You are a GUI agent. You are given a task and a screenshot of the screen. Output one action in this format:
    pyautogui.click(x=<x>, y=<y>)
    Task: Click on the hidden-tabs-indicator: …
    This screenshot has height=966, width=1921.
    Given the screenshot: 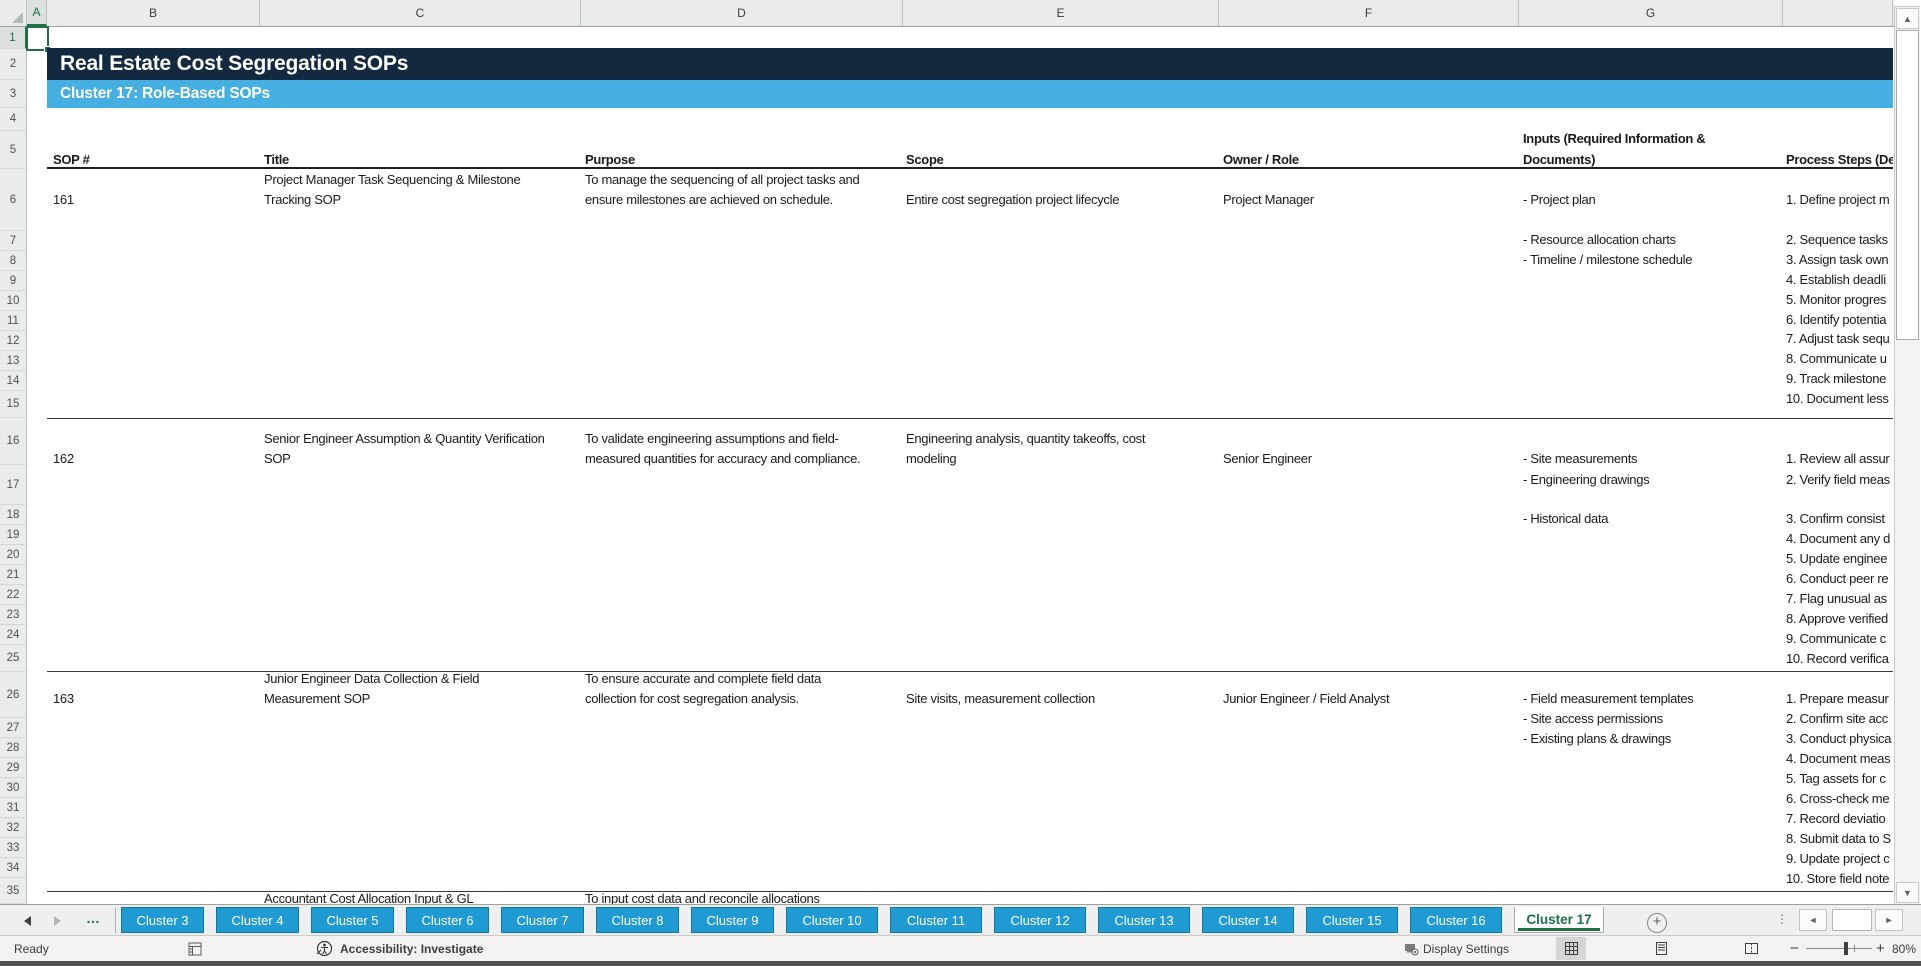 What is the action you would take?
    pyautogui.click(x=93, y=918)
    